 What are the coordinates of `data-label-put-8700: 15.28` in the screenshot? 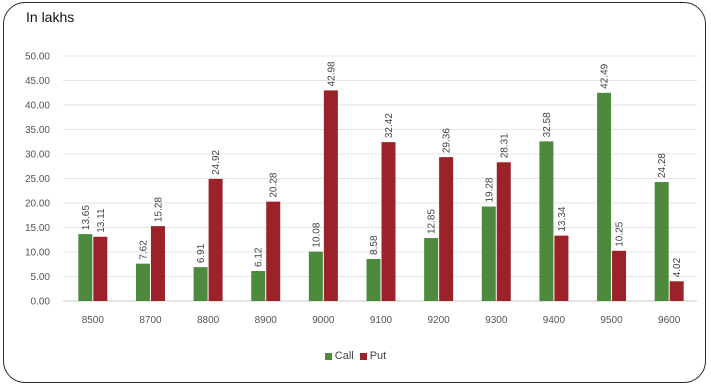 It's located at (158, 209).